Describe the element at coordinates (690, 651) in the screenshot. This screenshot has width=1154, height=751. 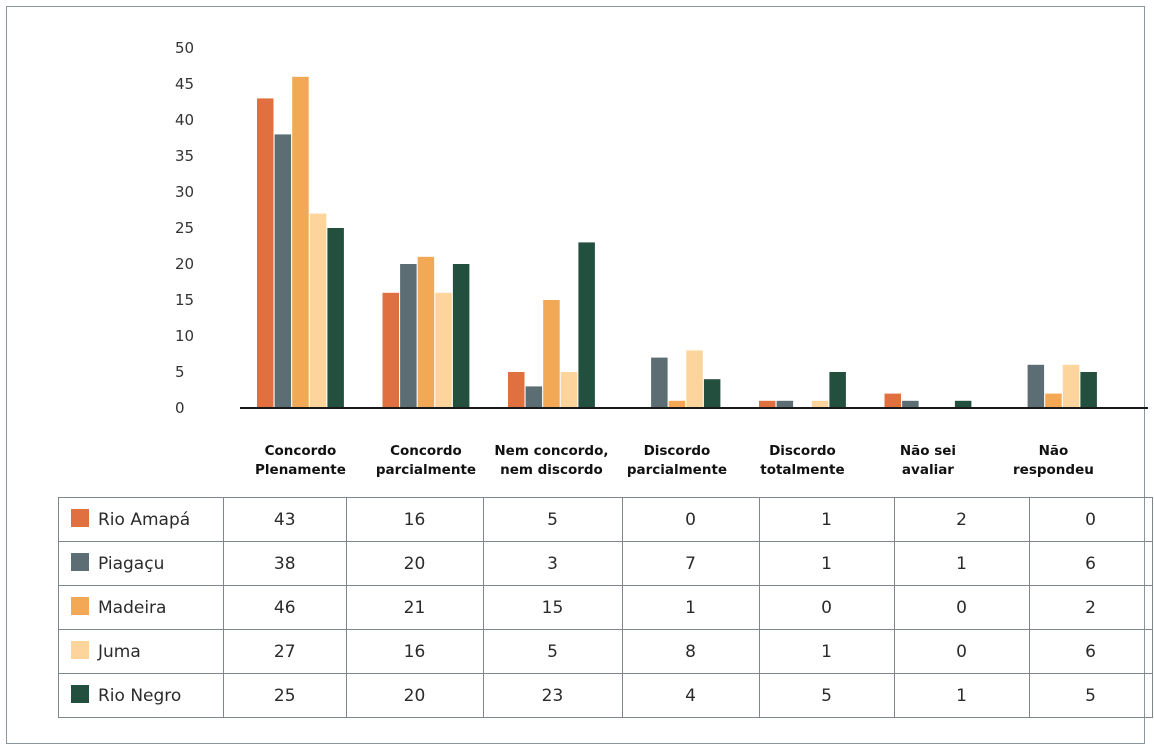
I see `table-cell: 8` at that location.